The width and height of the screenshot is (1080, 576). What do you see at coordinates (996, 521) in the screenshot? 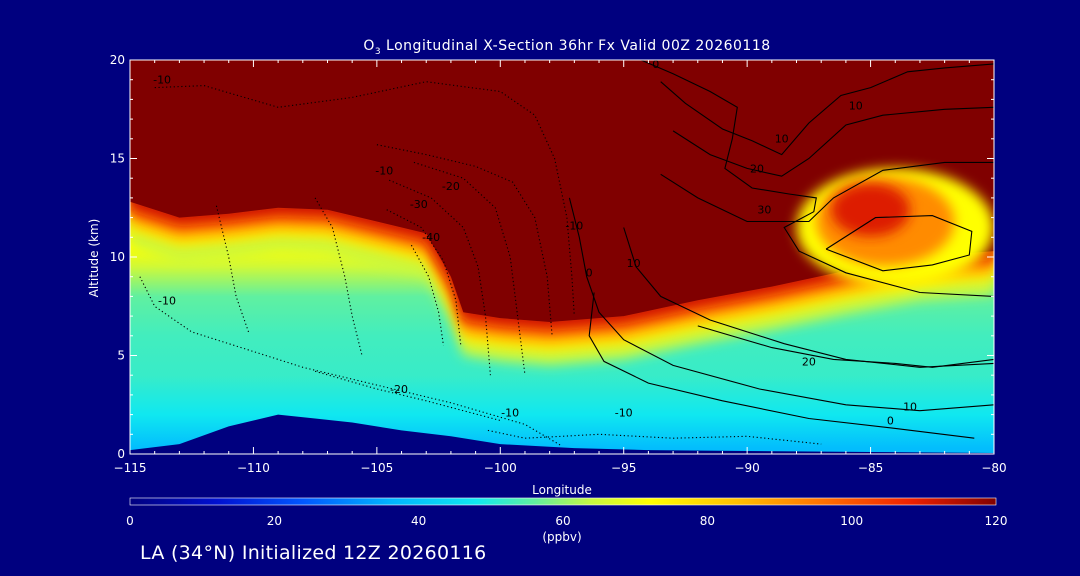
I see `colorbar-tick-label: 120` at bounding box center [996, 521].